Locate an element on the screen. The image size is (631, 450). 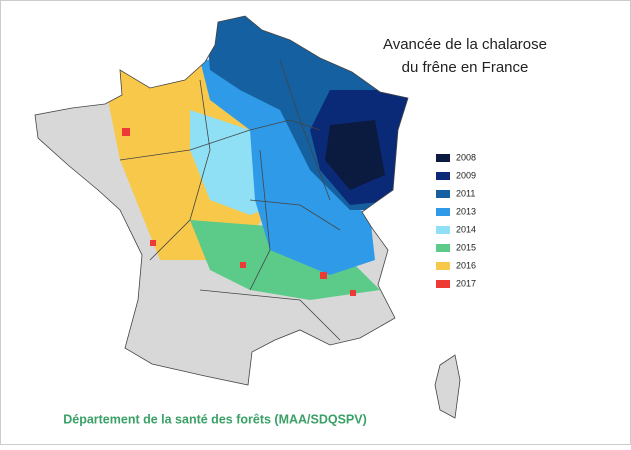
legend-label: 2013 is located at coordinates (466, 211).